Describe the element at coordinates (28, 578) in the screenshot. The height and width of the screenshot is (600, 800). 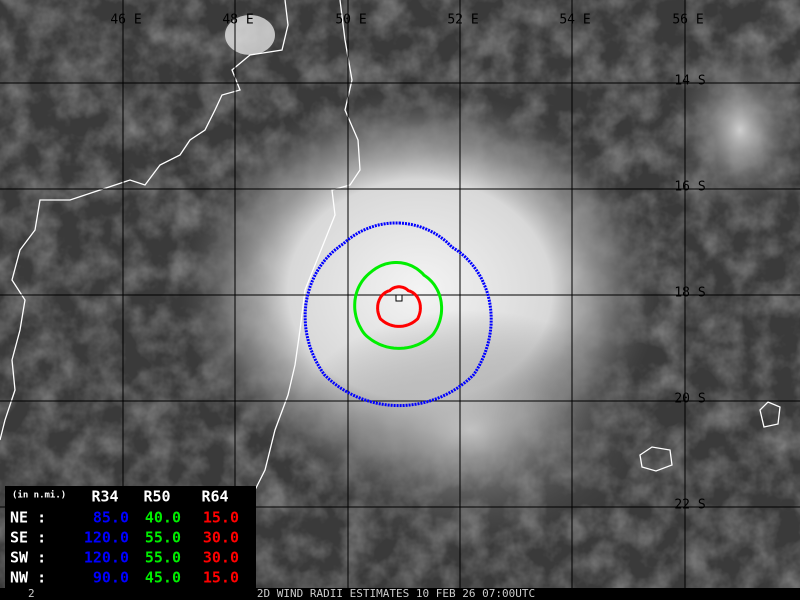
I see `row-label: NW :` at that location.